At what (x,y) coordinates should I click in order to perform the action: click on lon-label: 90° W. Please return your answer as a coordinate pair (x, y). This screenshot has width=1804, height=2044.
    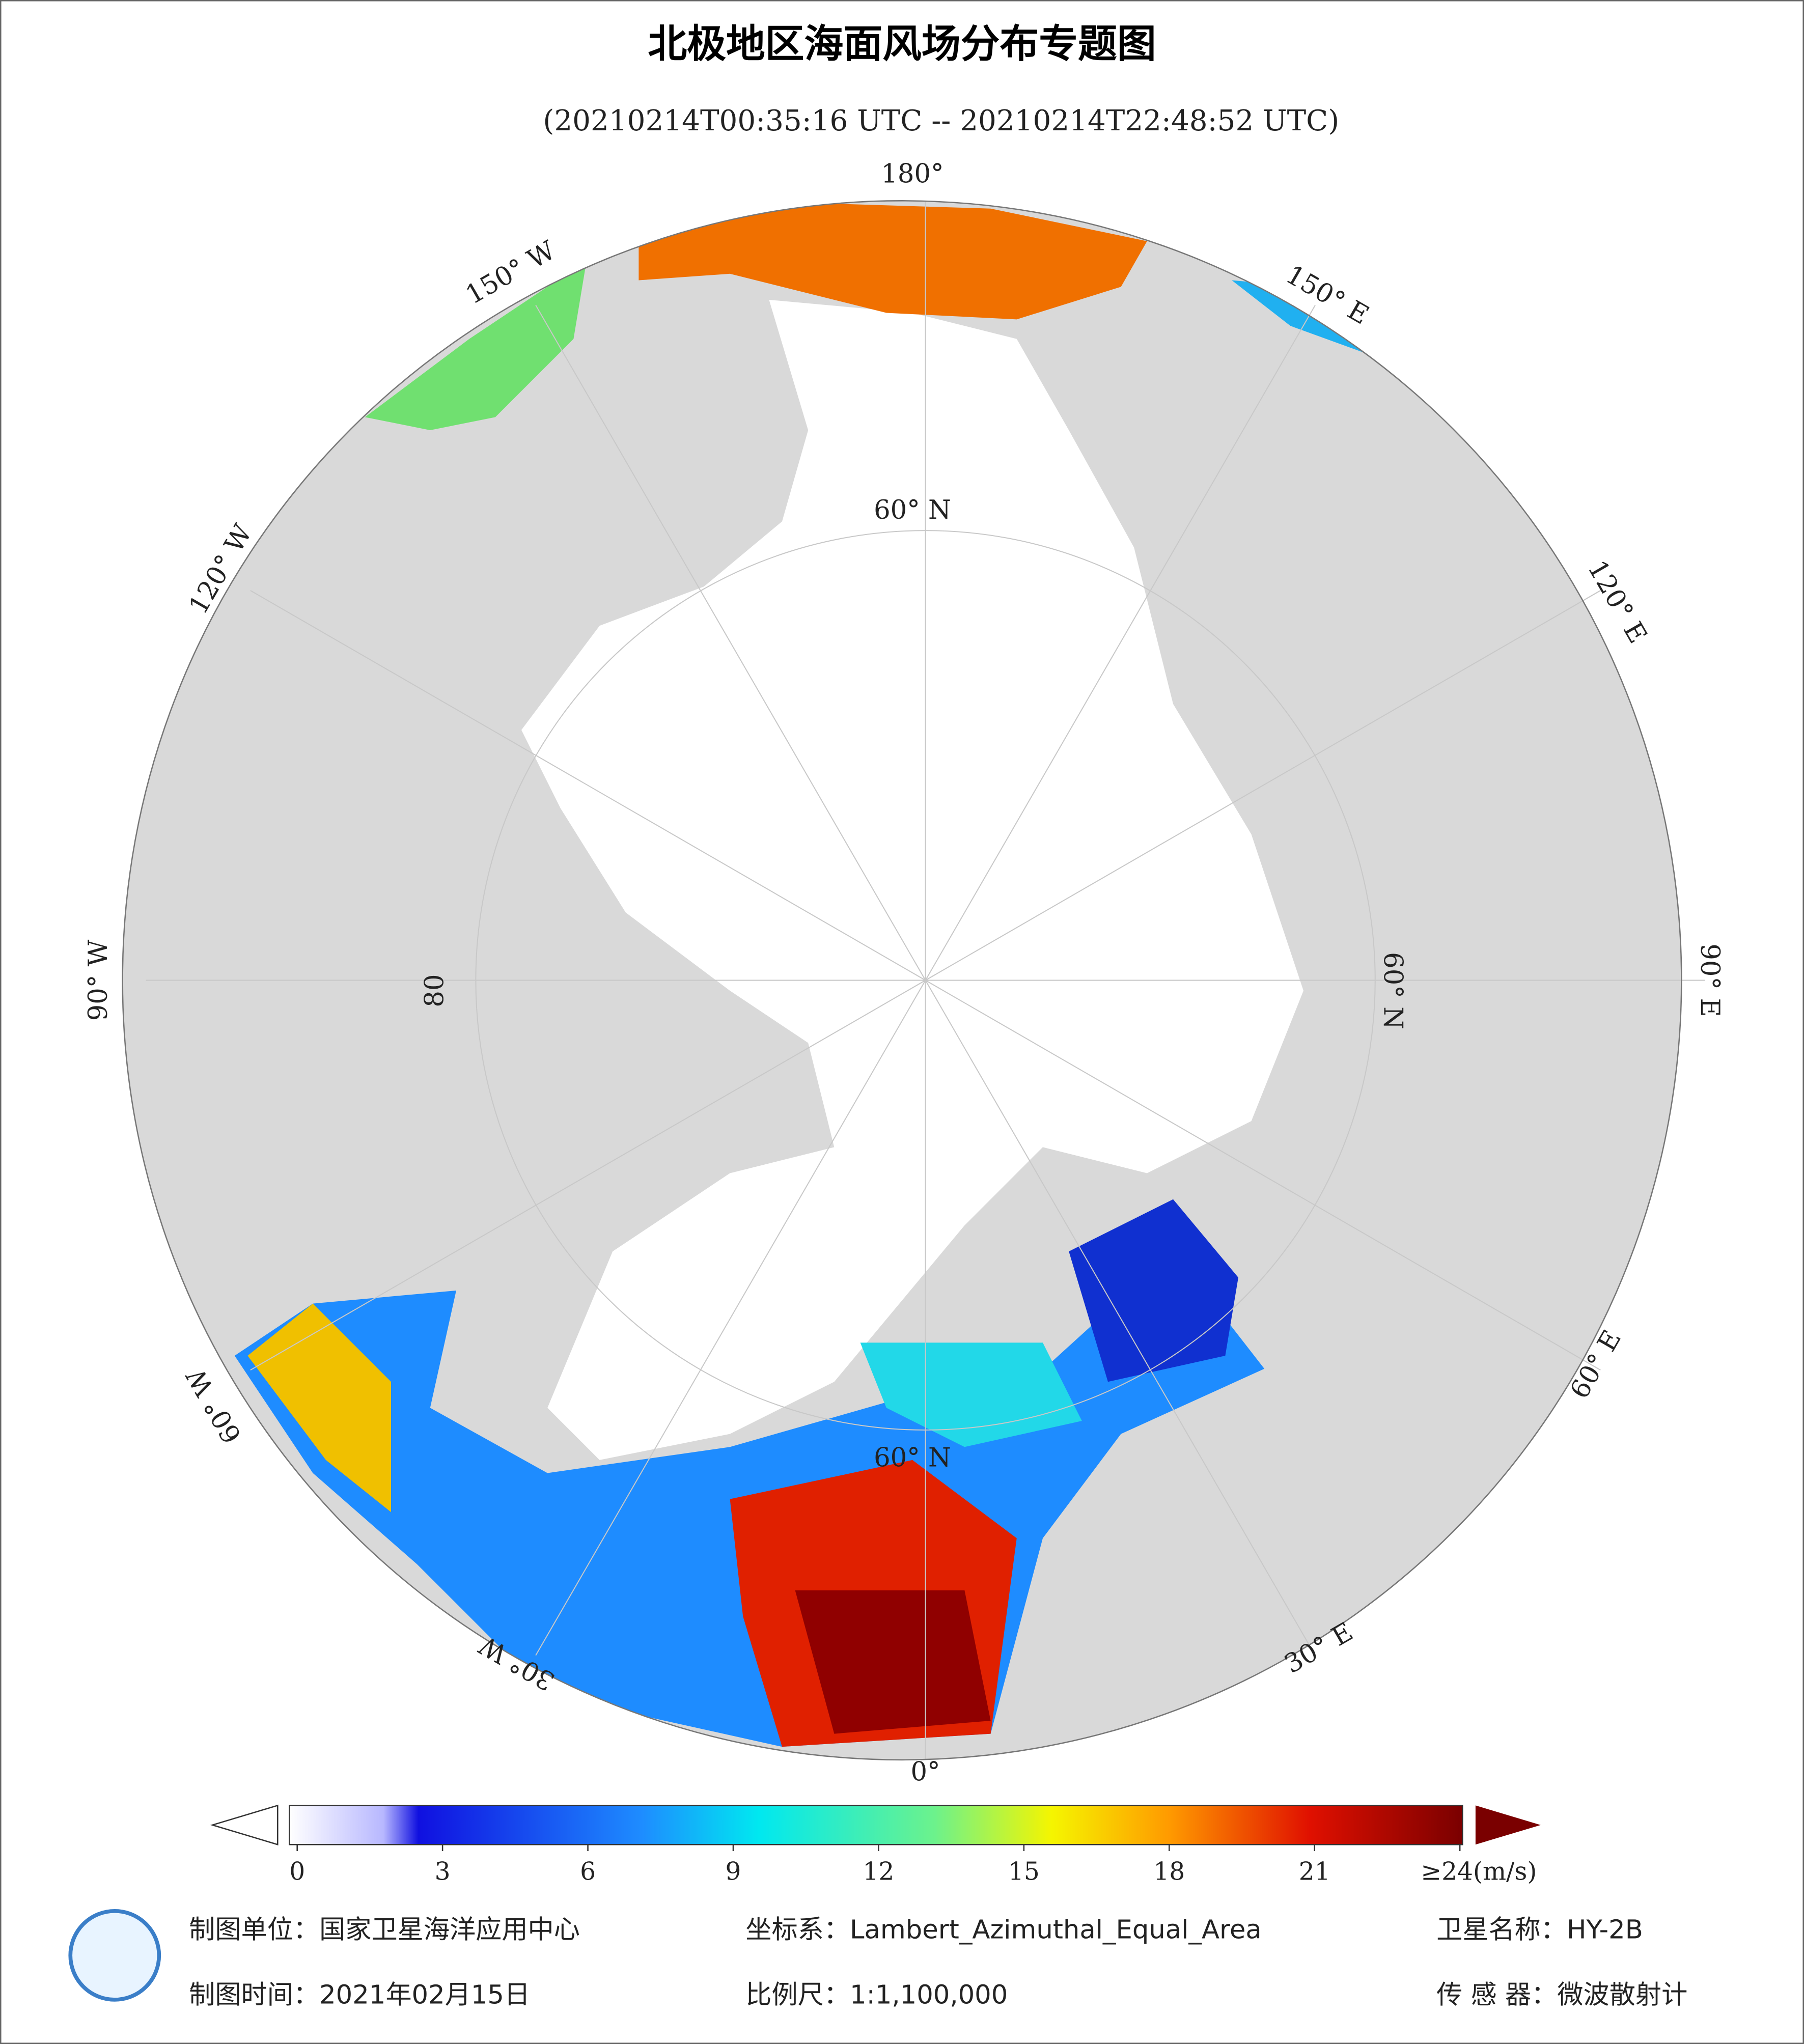
    Looking at the image, I should click on (98, 980).